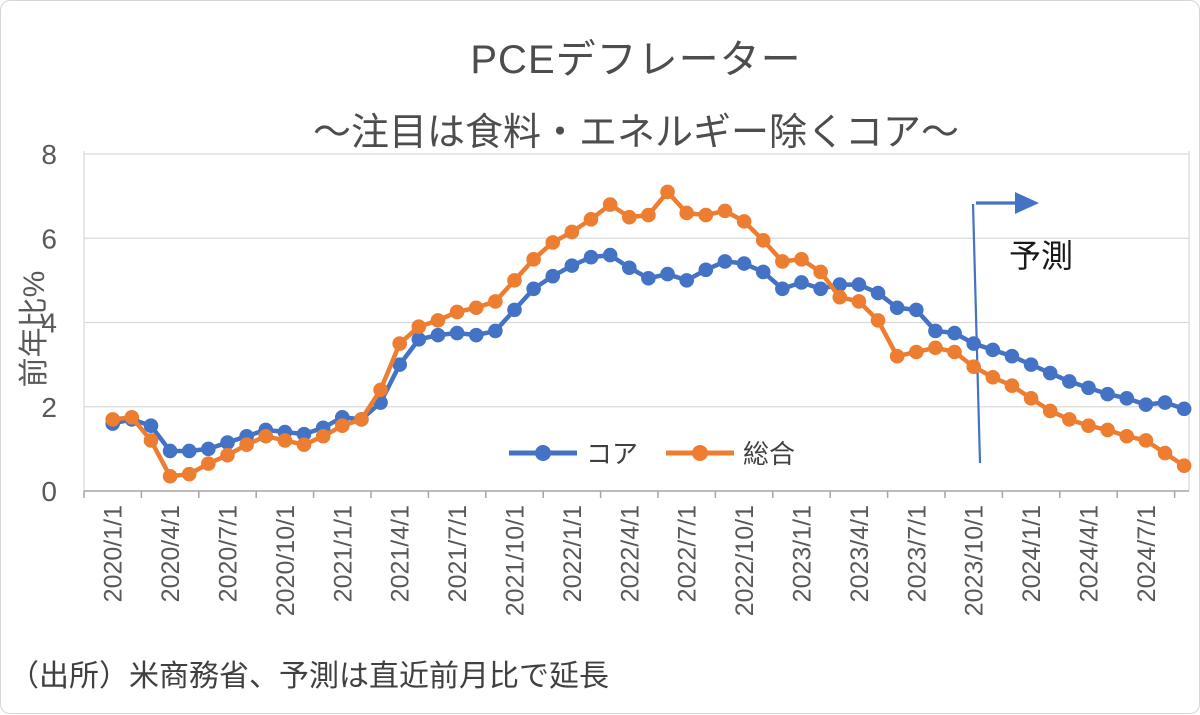 The height and width of the screenshot is (715, 1200). What do you see at coordinates (343, 553) in the screenshot?
I see `svg-text: 2021/1/1` at bounding box center [343, 553].